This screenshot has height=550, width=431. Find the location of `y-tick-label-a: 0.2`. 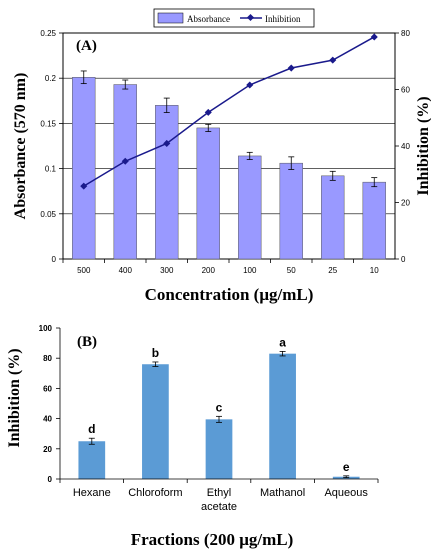

y-tick-label-a: 0.2 is located at coordinates (51, 78).